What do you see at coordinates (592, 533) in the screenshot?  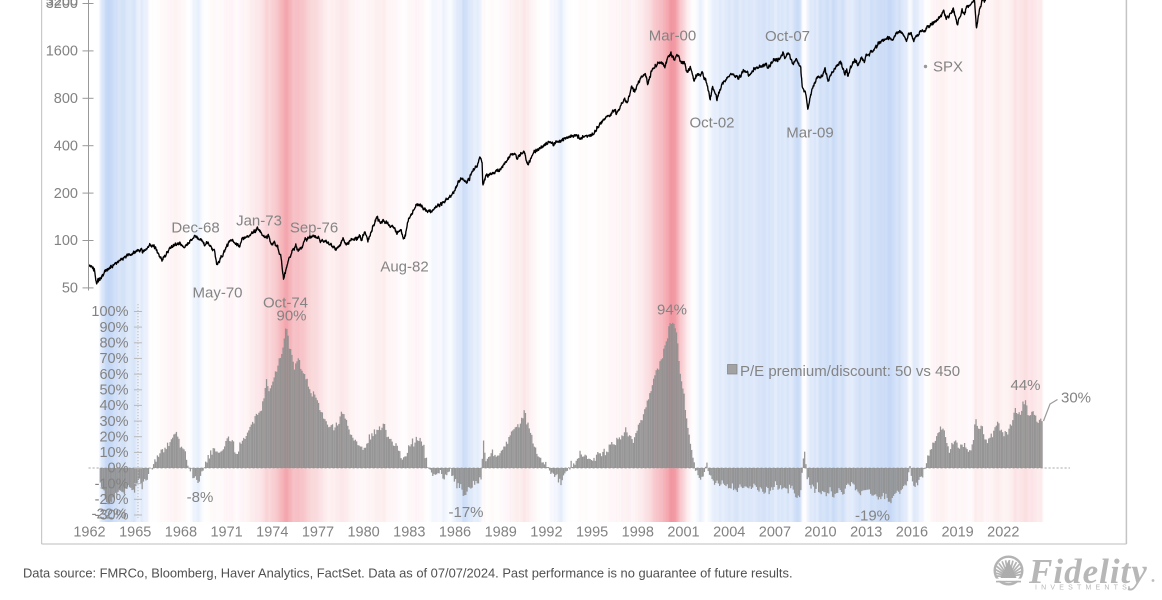 I see `svg-text: 1995` at bounding box center [592, 533].